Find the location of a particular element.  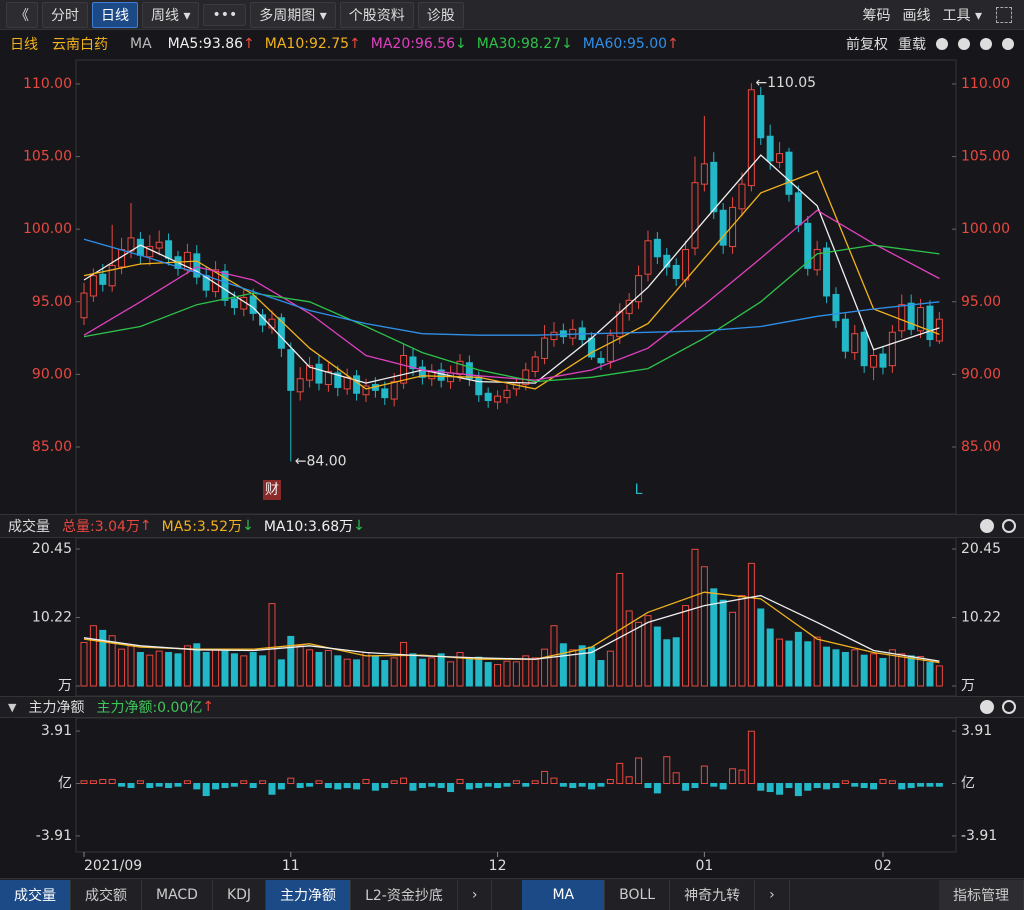

toolbar-button: 个股资料 is located at coordinates (376, 14).